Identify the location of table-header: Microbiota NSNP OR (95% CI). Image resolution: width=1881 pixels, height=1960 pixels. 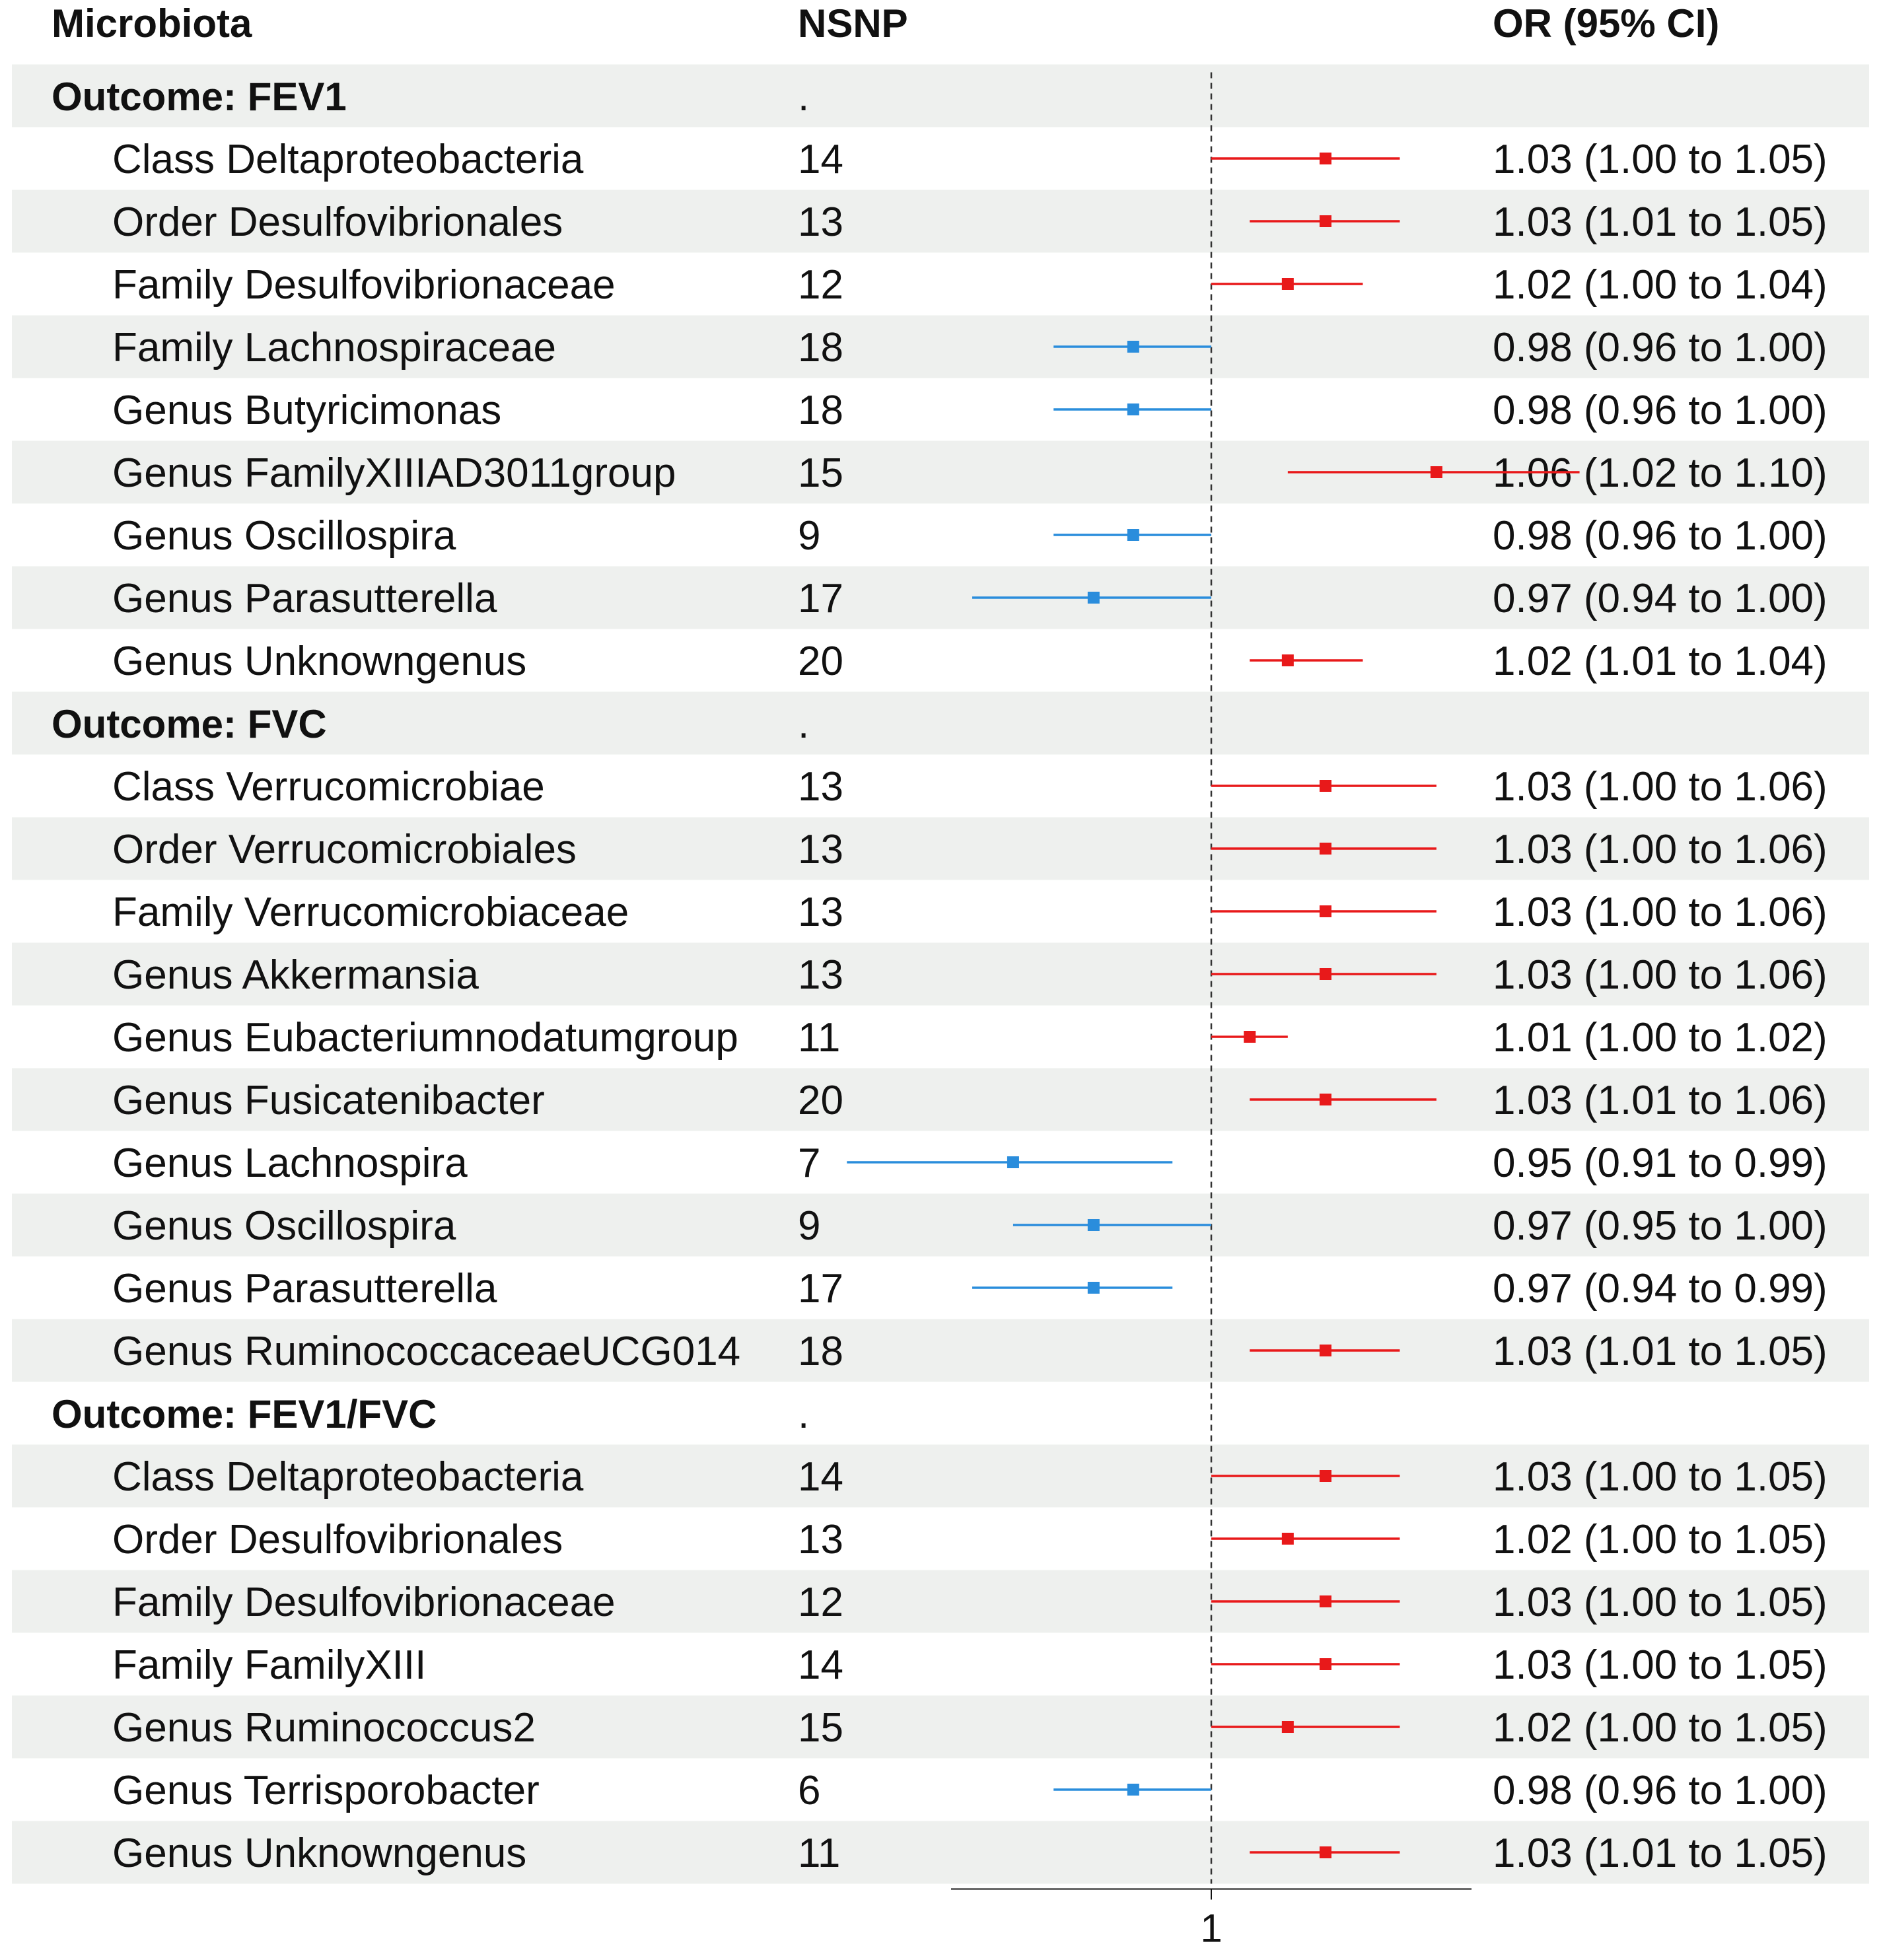
(885, 23).